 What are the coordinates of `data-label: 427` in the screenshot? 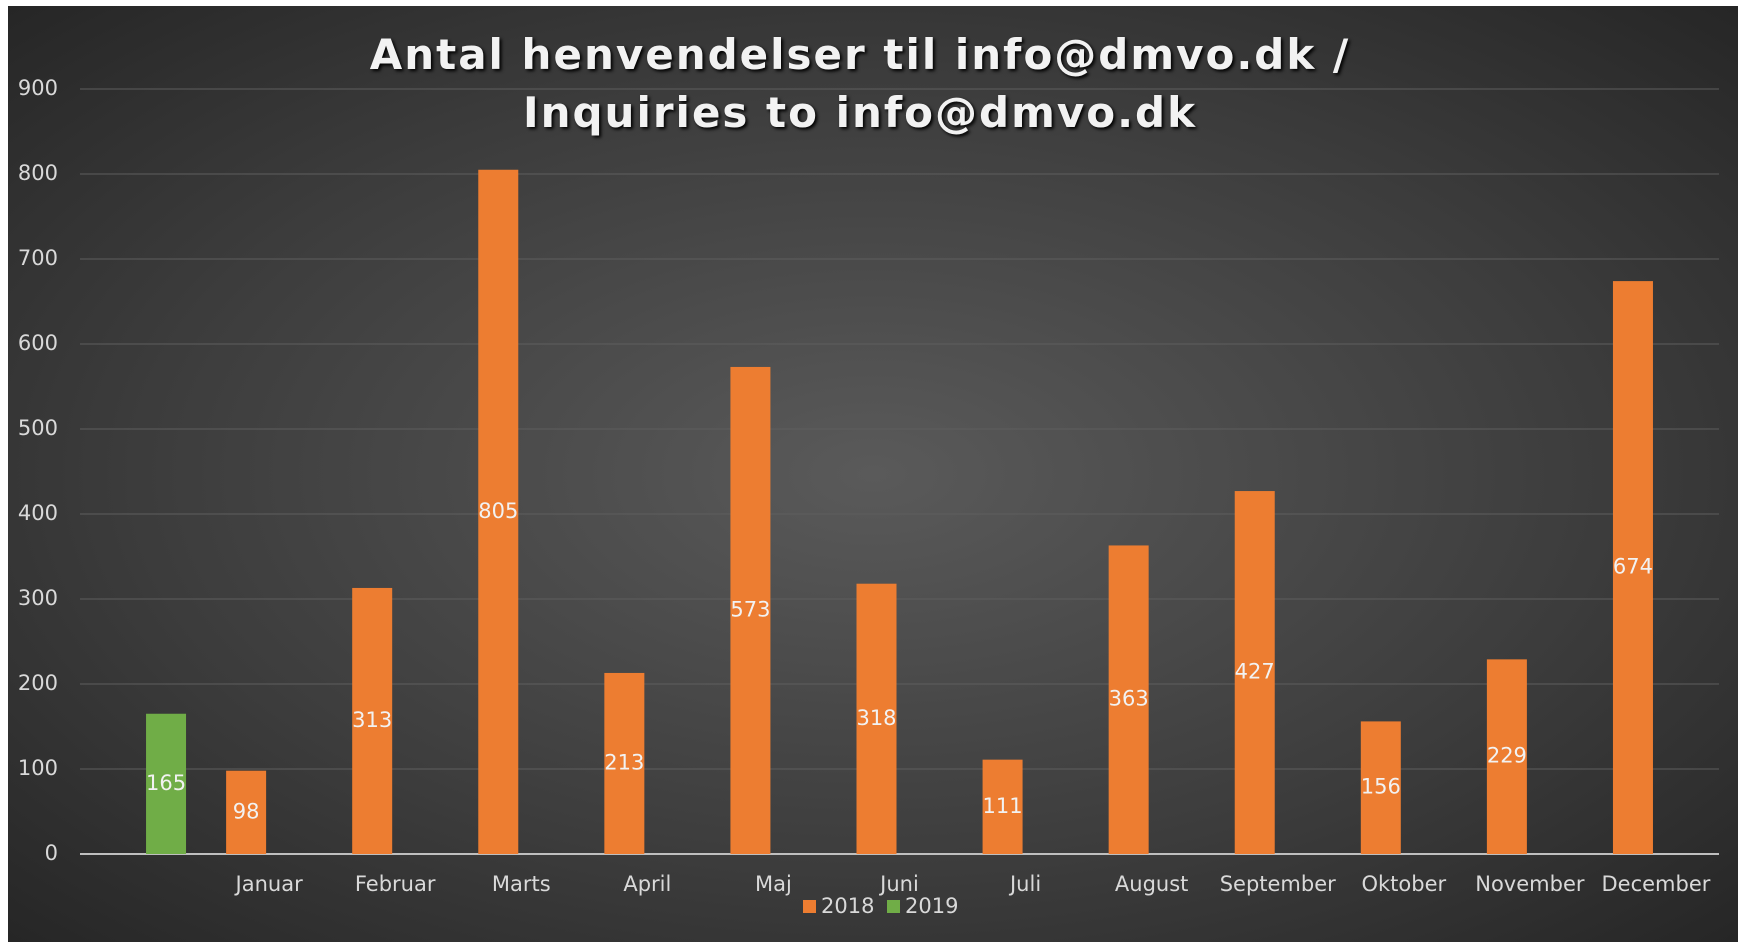 It's located at (1255, 672).